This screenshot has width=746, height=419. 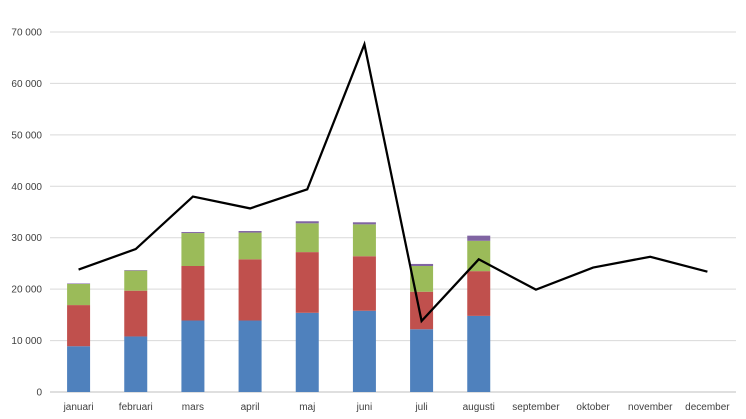 I want to click on x-tick-label: september, so click(x=536, y=407).